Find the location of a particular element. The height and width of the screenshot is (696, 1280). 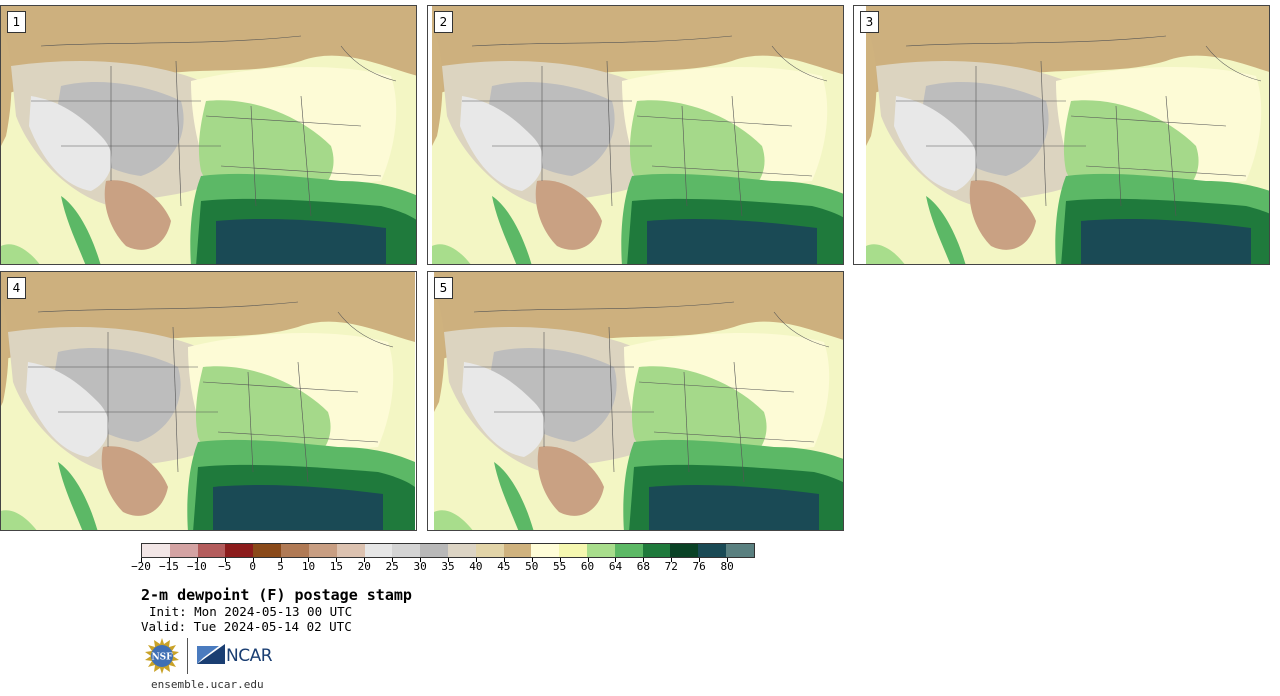

map-panel-5: 5 is located at coordinates (635, 401).